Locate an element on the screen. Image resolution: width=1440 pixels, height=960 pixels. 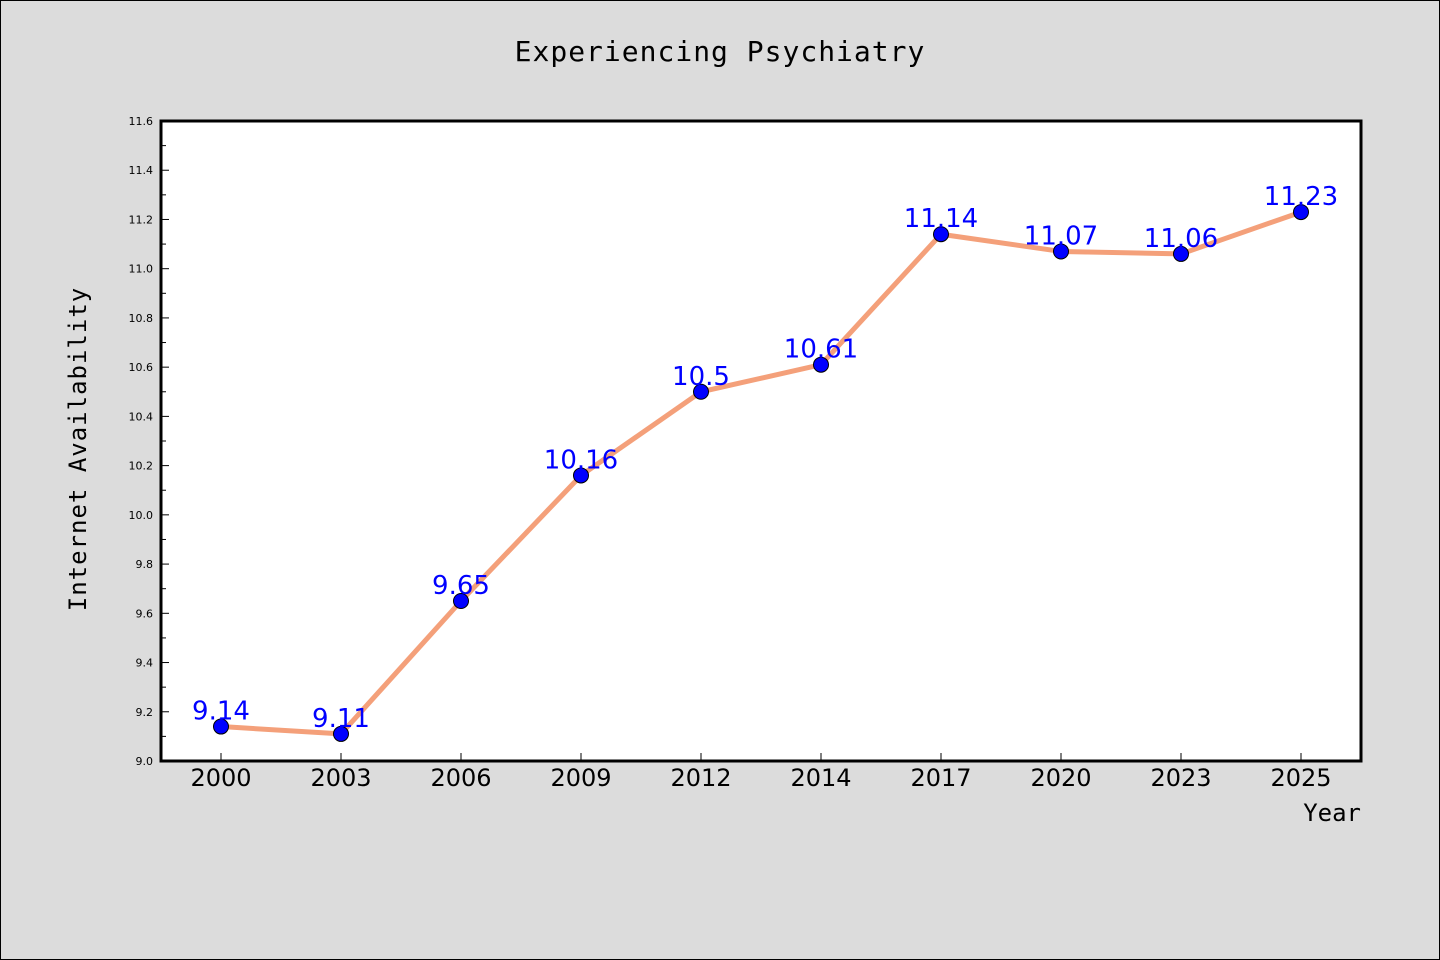
x-tick-label: 2023 is located at coordinates (1180, 778).